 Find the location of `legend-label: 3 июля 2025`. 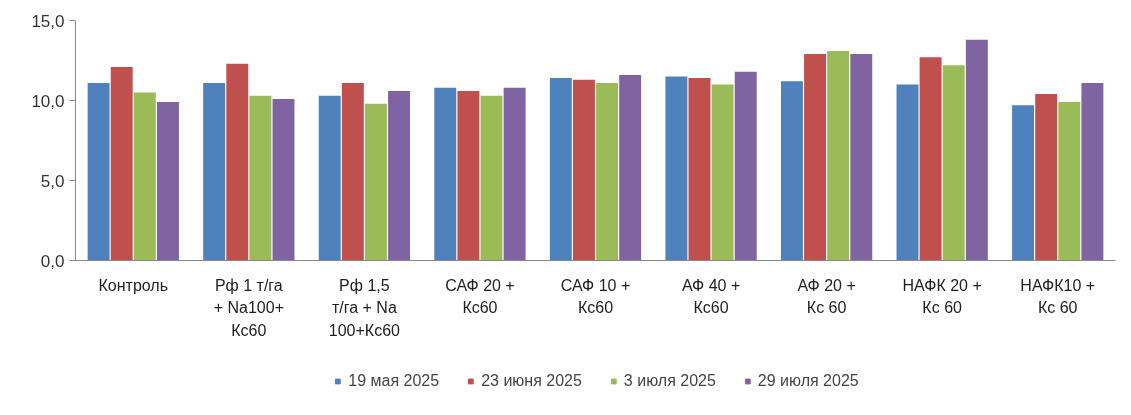

legend-label: 3 июля 2025 is located at coordinates (669, 381).